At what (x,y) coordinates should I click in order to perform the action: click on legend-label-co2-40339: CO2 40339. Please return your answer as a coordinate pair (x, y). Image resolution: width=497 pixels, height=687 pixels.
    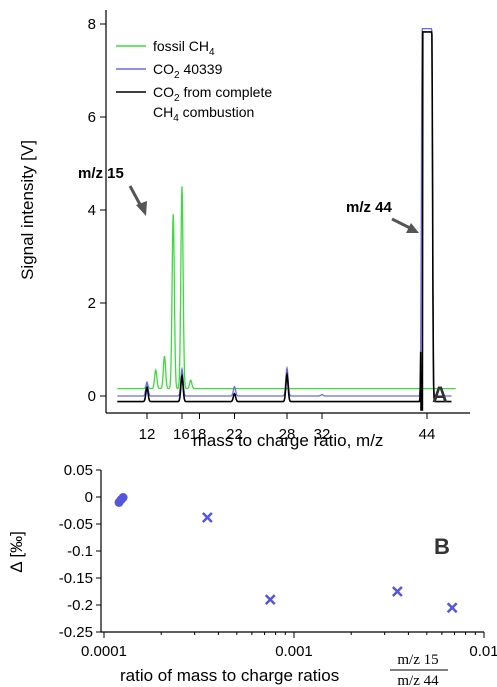
    Looking at the image, I should click on (188, 71).